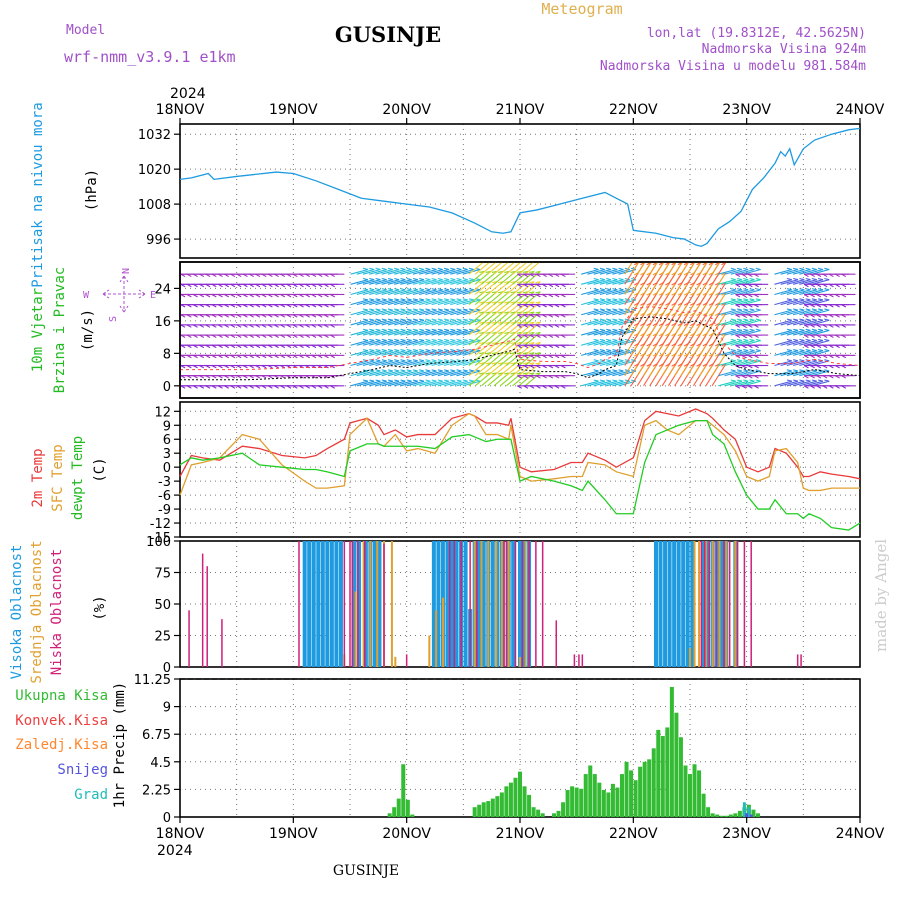 The image size is (900, 900). What do you see at coordinates (162, 289) in the screenshot?
I see `y-tick-label: 24` at bounding box center [162, 289].